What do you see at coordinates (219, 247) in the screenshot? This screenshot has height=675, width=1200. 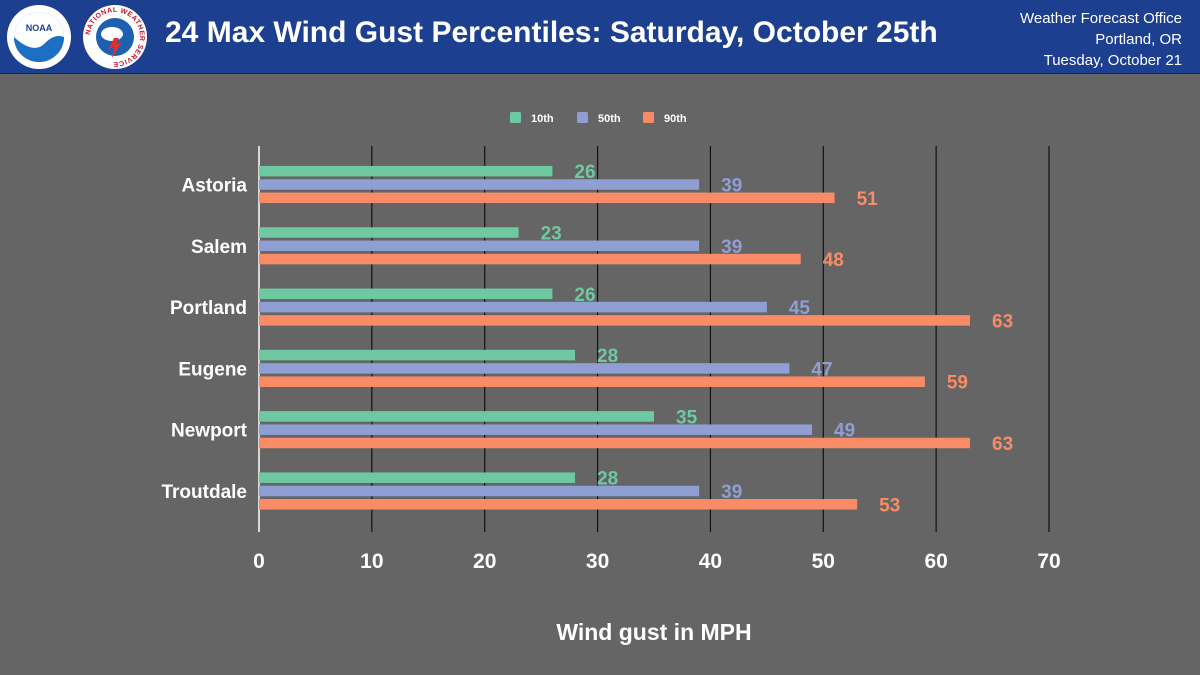 I see `category-label-salem: Salem` at bounding box center [219, 247].